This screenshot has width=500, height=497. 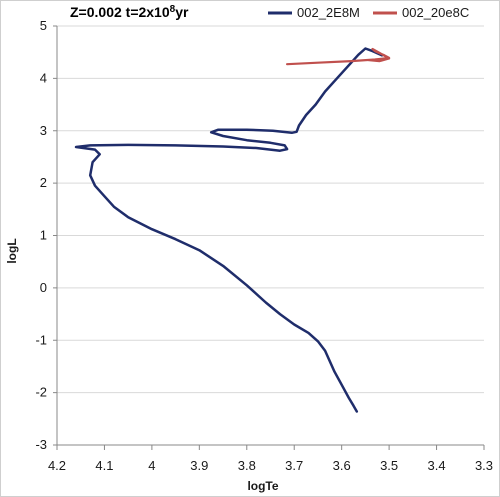 What do you see at coordinates (294, 465) in the screenshot?
I see `x-tick-label-5: 3.7` at bounding box center [294, 465].